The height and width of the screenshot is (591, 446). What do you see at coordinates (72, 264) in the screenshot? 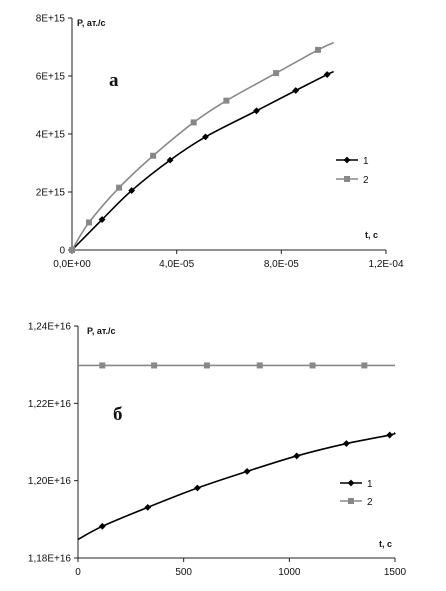
I see `x-tick-label: 0,0E+00` at bounding box center [72, 264].